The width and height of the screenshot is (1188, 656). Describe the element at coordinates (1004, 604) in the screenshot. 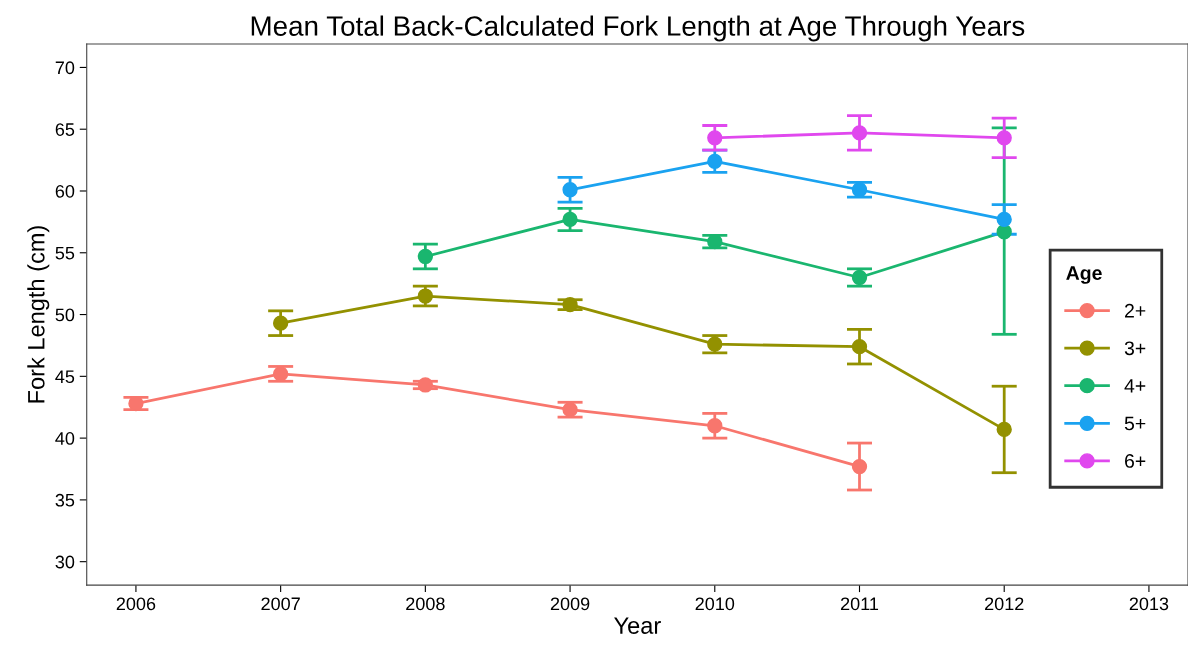

I see `x-tick-label: 2012` at that location.